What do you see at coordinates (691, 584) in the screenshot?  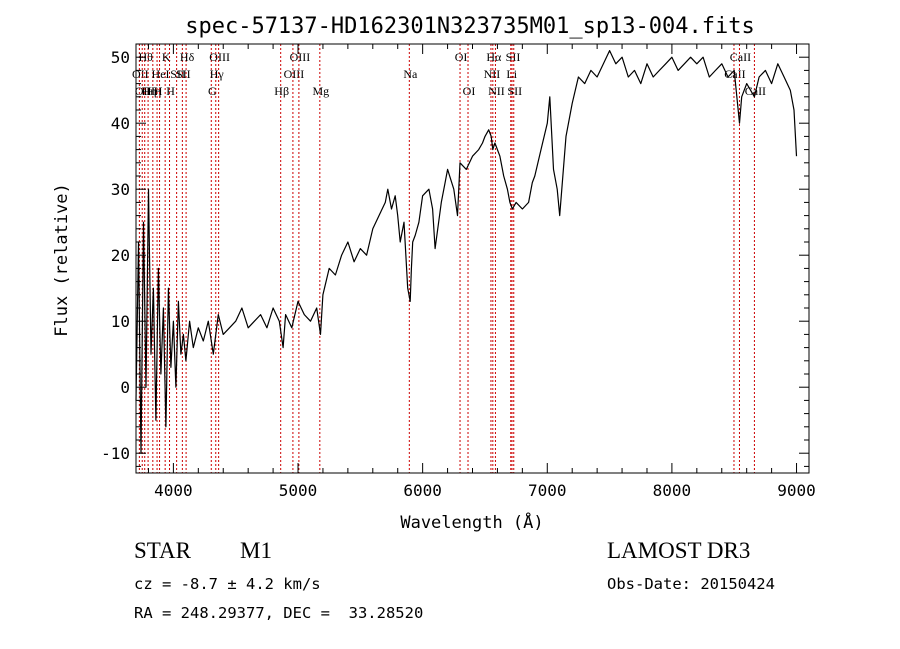 I see `obs-date: Obs-Date: 20150424` at bounding box center [691, 584].